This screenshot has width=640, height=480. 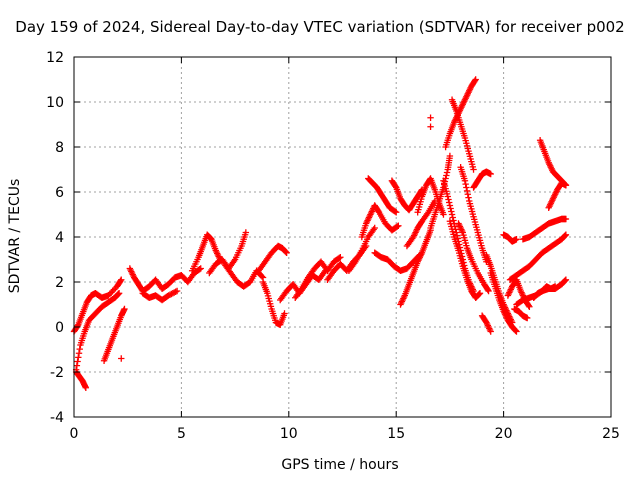 What do you see at coordinates (59, 238) in the screenshot?
I see `y-tick-label: 4` at bounding box center [59, 238].